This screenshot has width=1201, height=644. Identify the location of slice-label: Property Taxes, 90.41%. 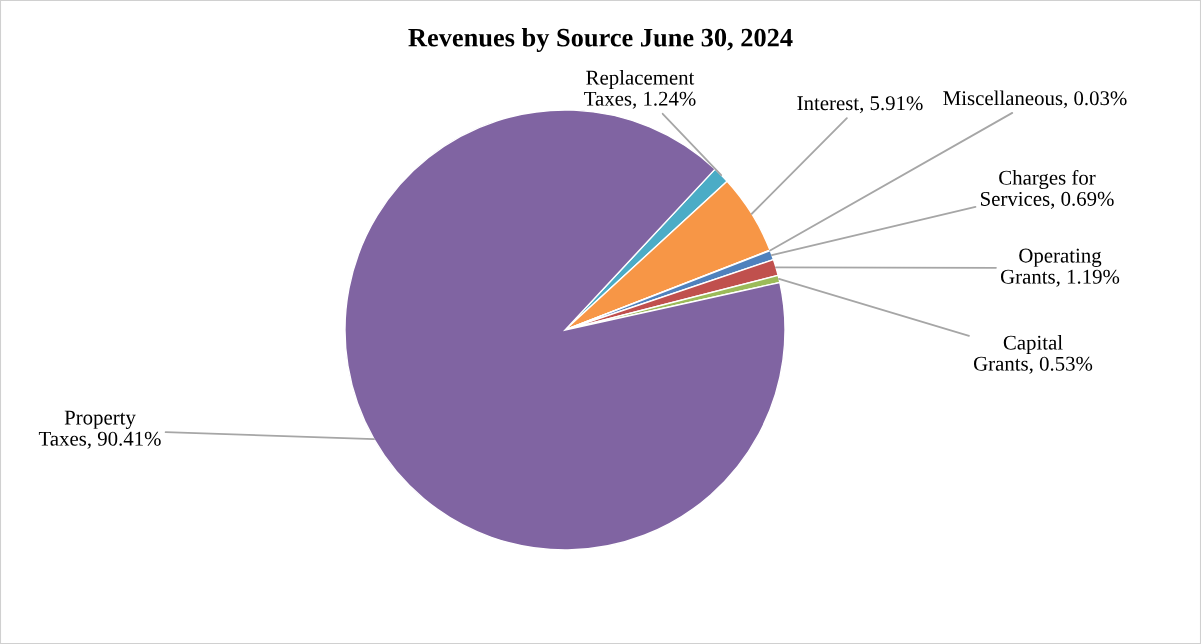
(99, 429).